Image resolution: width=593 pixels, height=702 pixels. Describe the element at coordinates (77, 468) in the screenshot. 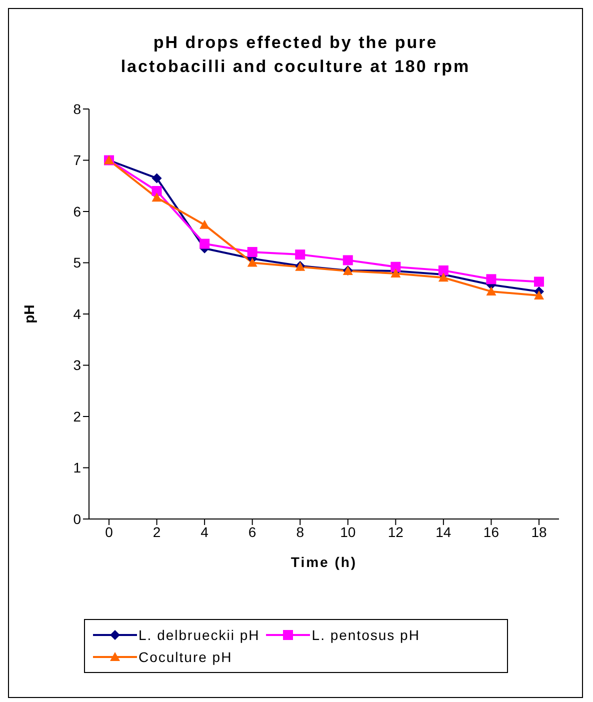

I see `y-tick-label: 1` at that location.